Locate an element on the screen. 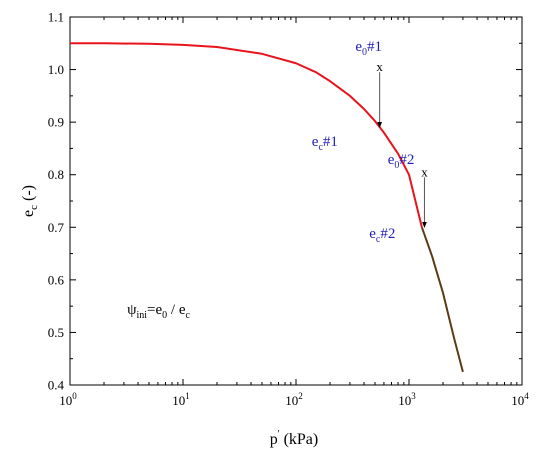 This screenshot has height=459, width=550. y-tick-label: 0.6 is located at coordinates (56, 279).